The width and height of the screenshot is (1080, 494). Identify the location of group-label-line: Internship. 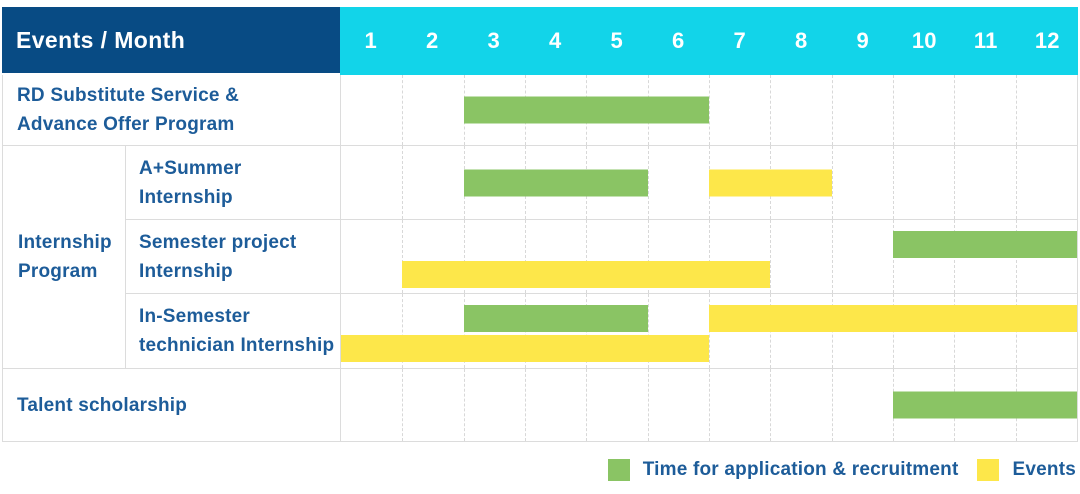
(65, 242).